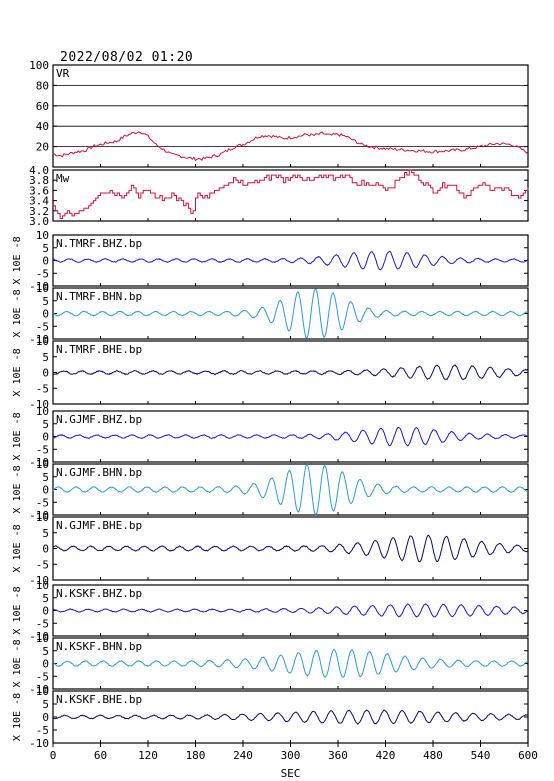 The image size is (554, 781). What do you see at coordinates (39, 404) in the screenshot?
I see `y-tick-label-tmrf_bhe: -10` at bounding box center [39, 404].